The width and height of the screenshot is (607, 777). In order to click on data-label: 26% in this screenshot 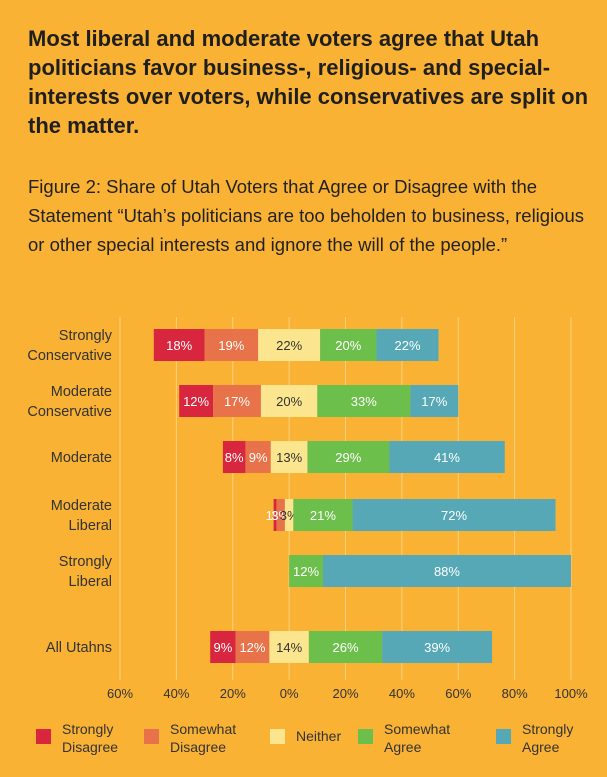, I will do `click(345, 647)`.